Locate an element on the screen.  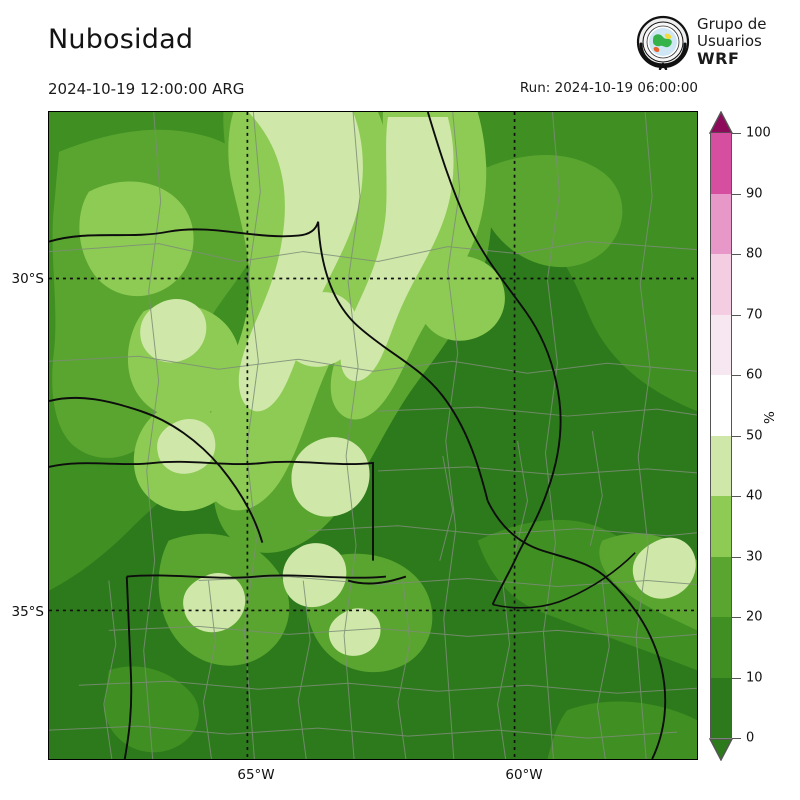
logo-line-1: Grupo de is located at coordinates (732, 24).